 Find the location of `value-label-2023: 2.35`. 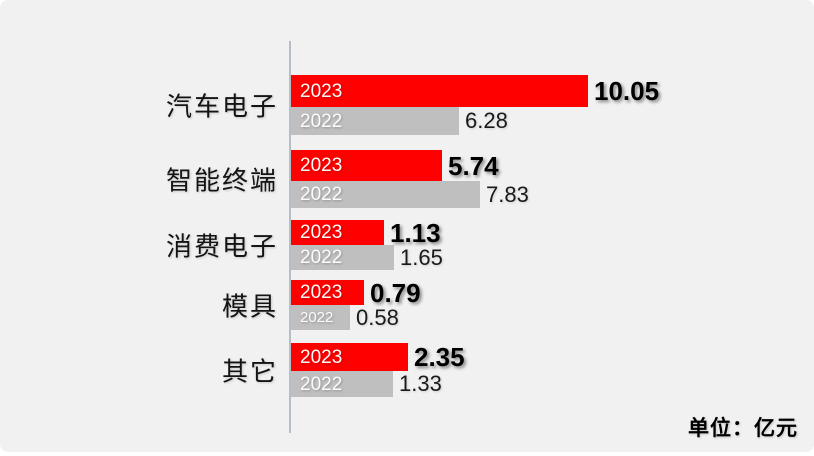

value-label-2023: 2.35 is located at coordinates (439, 357).